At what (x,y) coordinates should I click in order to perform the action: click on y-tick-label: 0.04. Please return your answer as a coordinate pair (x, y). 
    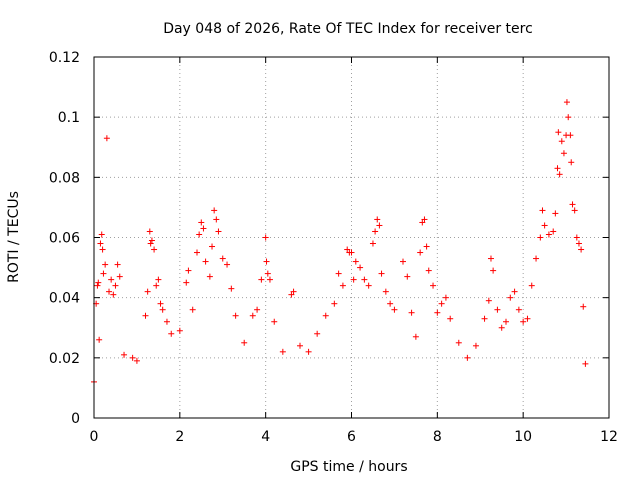
    Looking at the image, I should click on (64, 299).